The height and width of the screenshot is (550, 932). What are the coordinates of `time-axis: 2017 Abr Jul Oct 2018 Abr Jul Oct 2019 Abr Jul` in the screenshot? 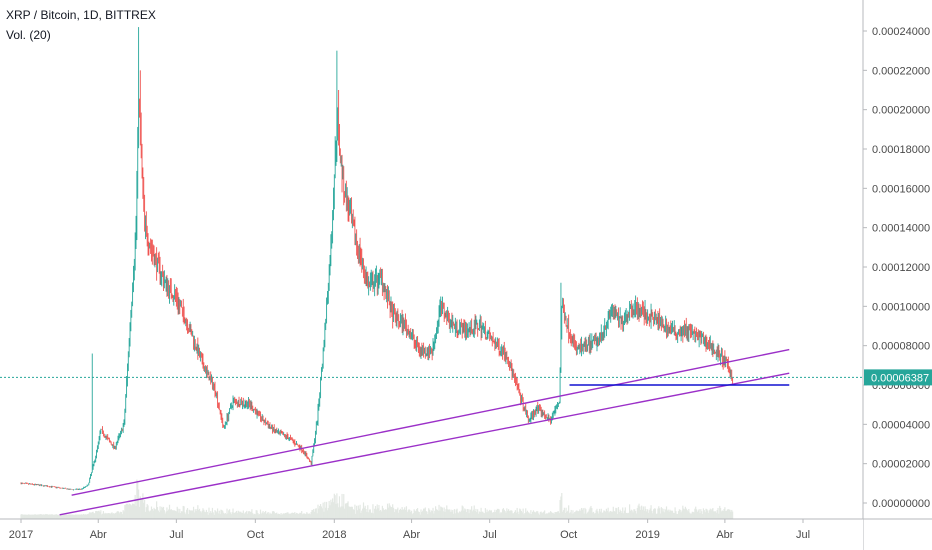 It's located at (409, 530).